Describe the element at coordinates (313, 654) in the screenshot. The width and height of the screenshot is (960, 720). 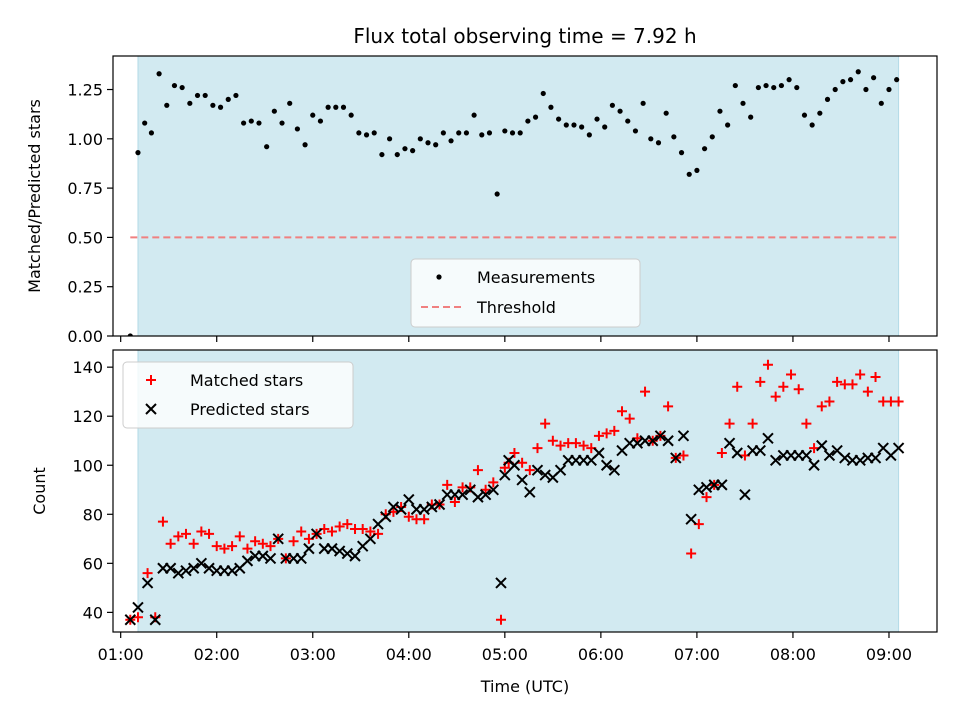
I see `x-tick-label: 03:00` at that location.